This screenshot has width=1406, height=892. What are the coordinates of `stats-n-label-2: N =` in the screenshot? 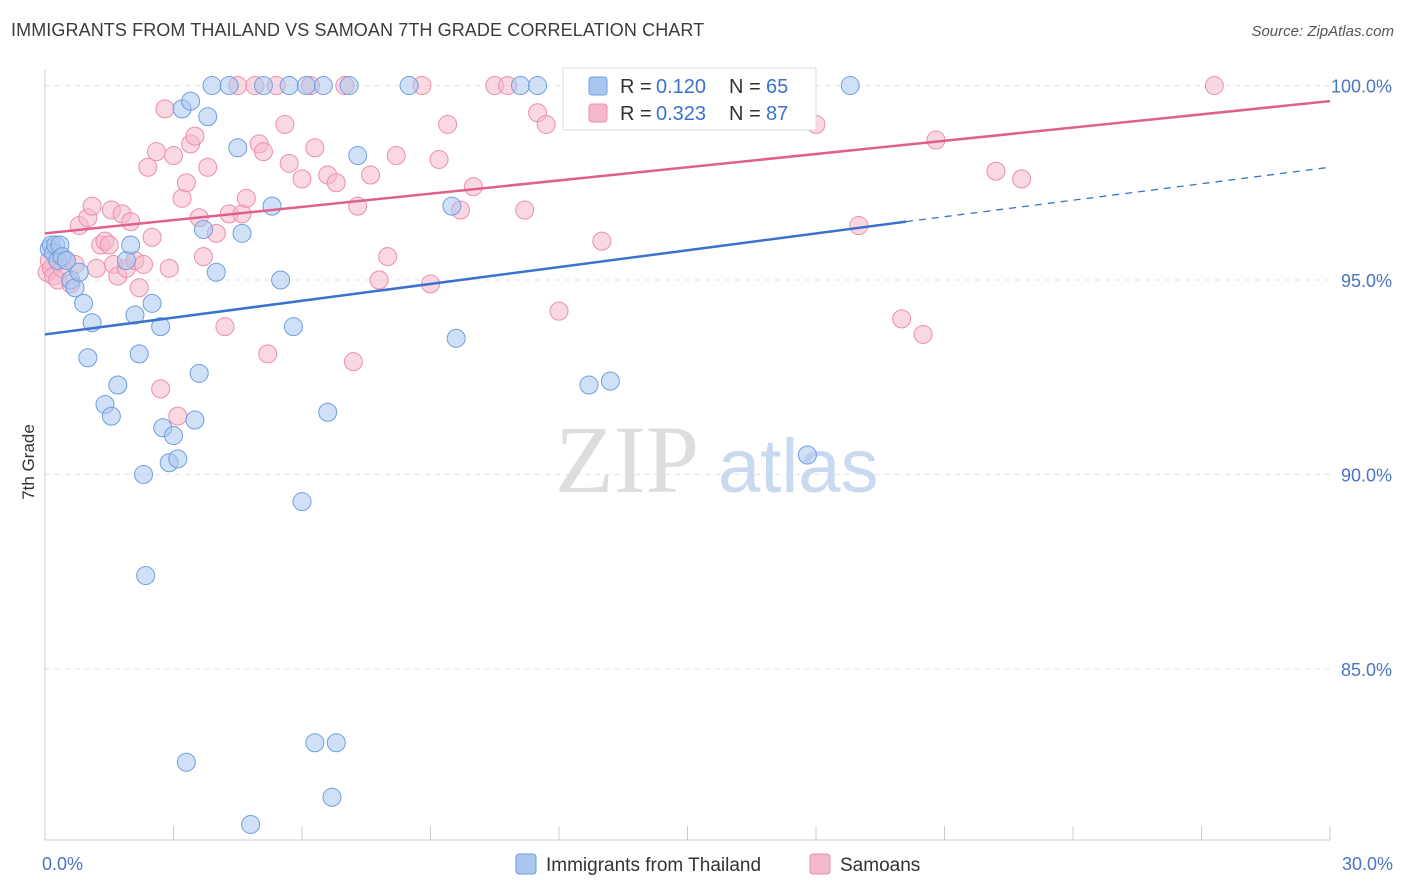 It's located at (745, 114).